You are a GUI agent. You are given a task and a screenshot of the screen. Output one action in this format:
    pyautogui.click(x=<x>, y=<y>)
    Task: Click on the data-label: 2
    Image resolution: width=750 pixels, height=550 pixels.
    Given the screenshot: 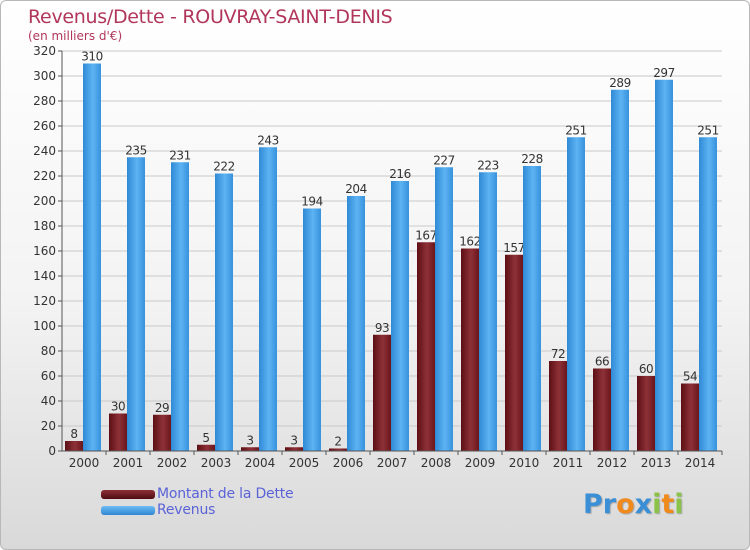 What is the action you would take?
    pyautogui.click(x=337, y=442)
    